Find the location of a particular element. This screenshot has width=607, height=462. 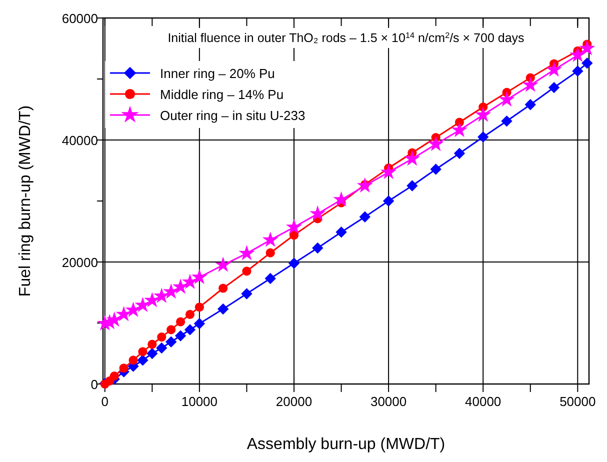

legend-label: Inner ring – 20% Pu is located at coordinates (217, 73).